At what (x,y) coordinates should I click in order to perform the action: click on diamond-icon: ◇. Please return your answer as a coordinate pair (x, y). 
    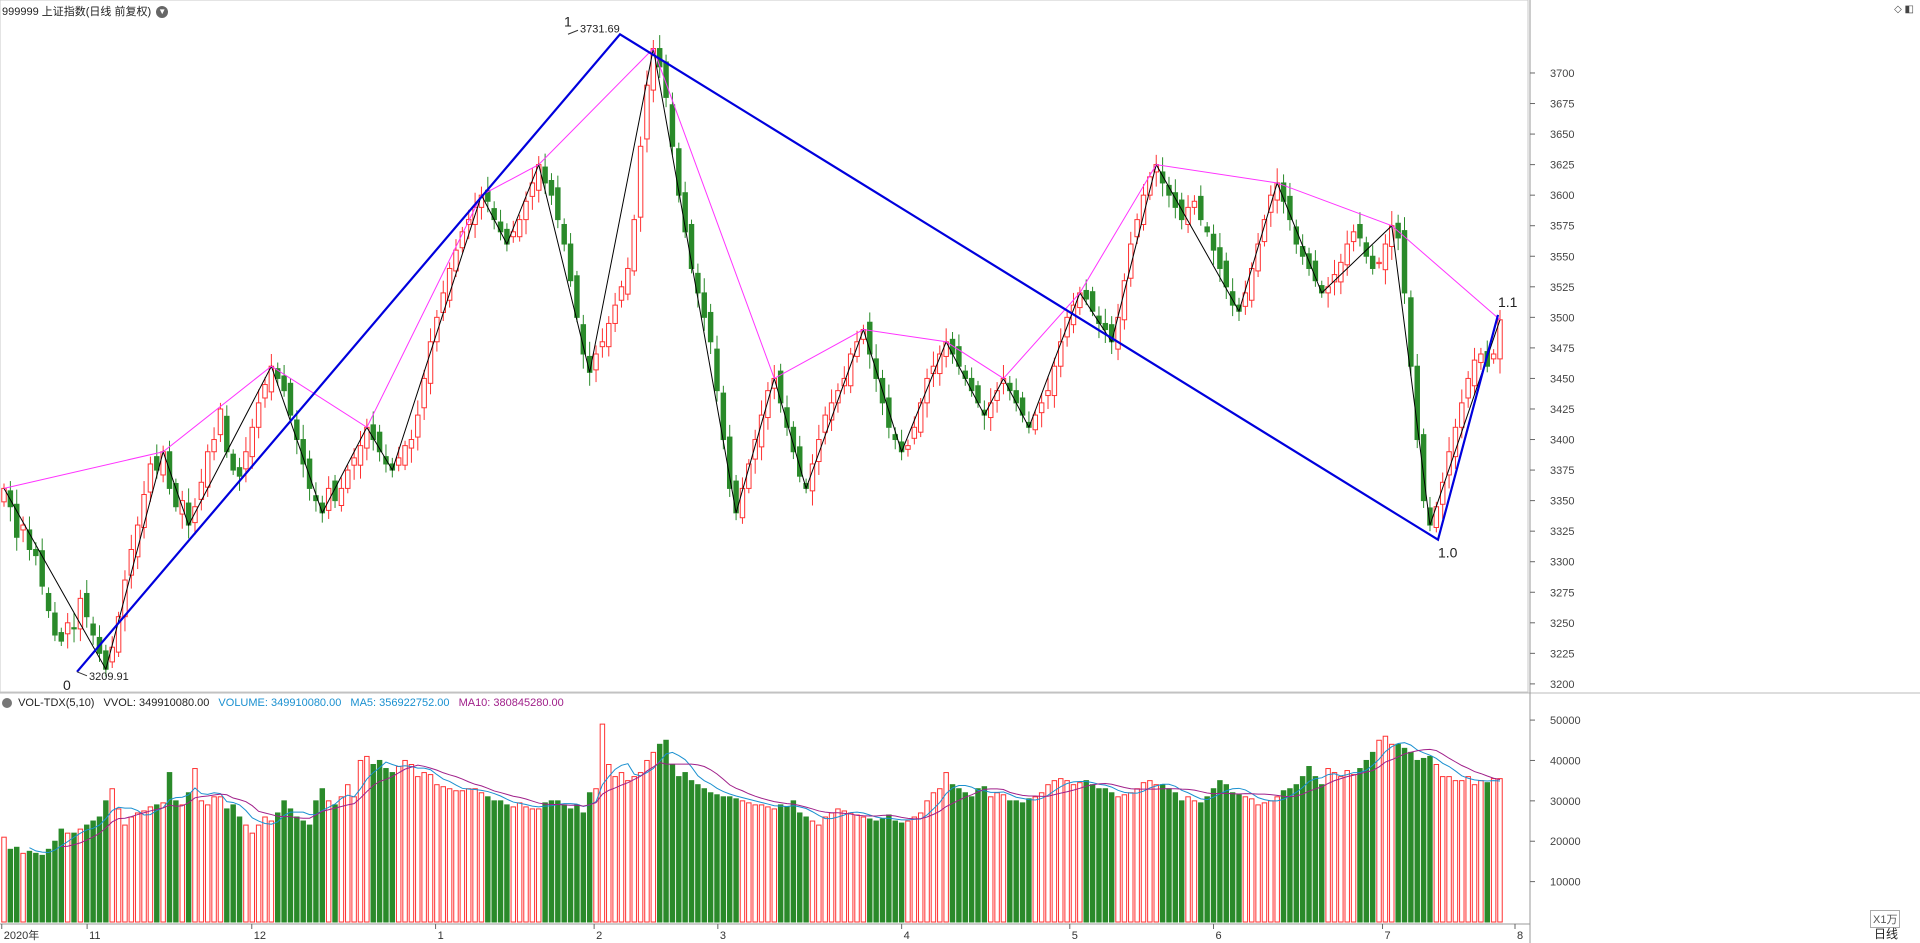
    Looking at the image, I should click on (1898, 9).